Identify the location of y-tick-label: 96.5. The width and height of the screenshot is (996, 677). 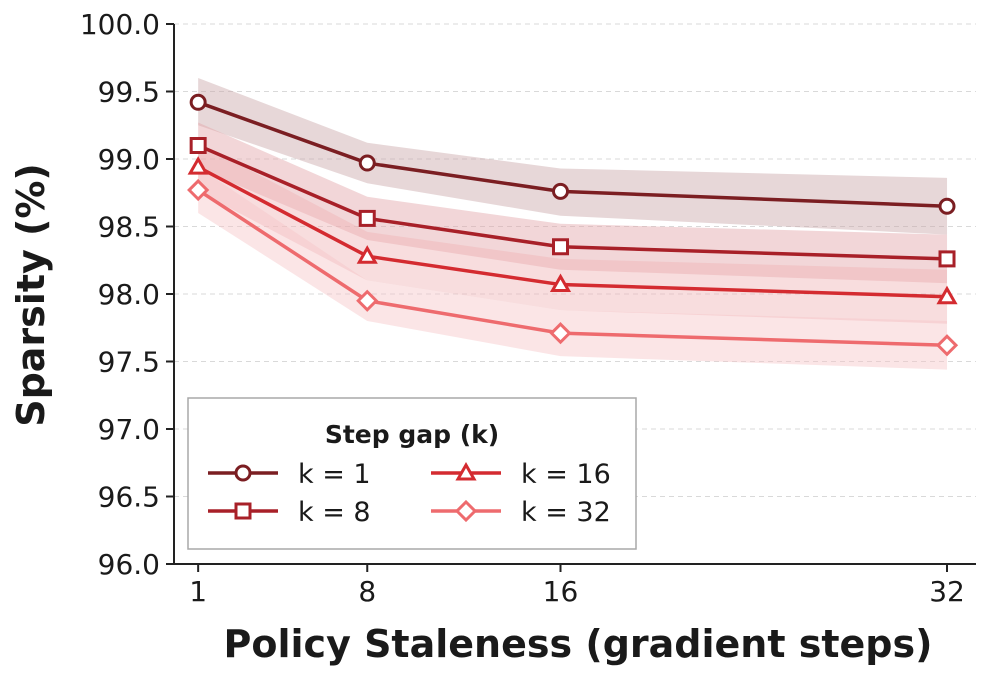
(129, 497).